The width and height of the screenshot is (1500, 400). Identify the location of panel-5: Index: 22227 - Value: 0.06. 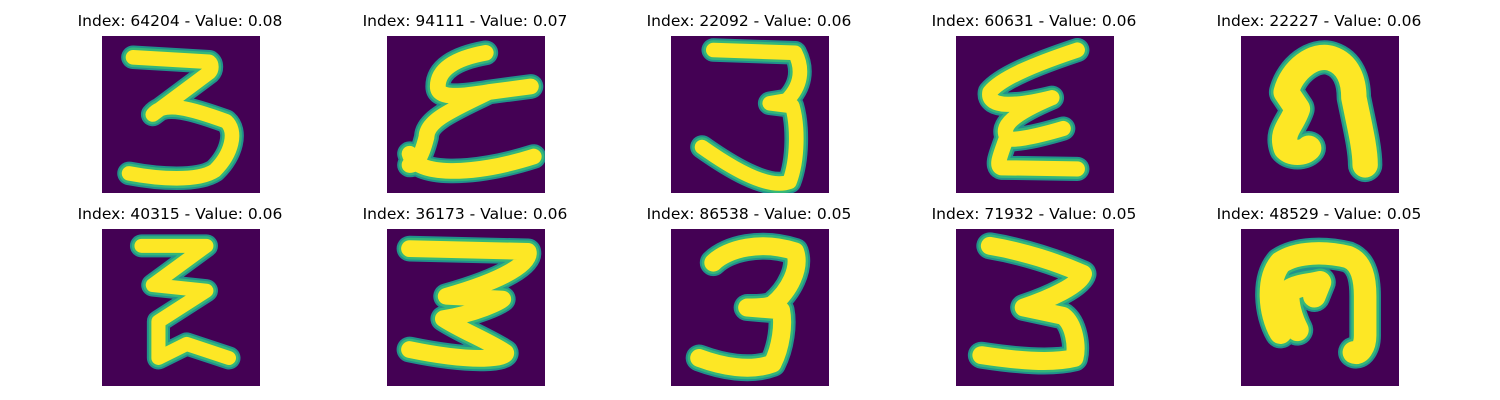
(1319, 103).